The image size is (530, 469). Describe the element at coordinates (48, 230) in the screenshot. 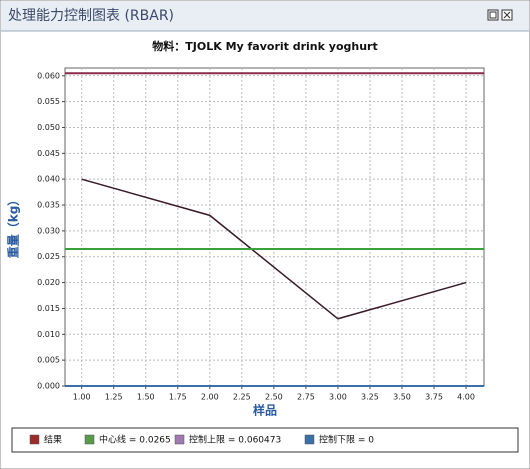

I see `y-tick-label: 0.030` at that location.